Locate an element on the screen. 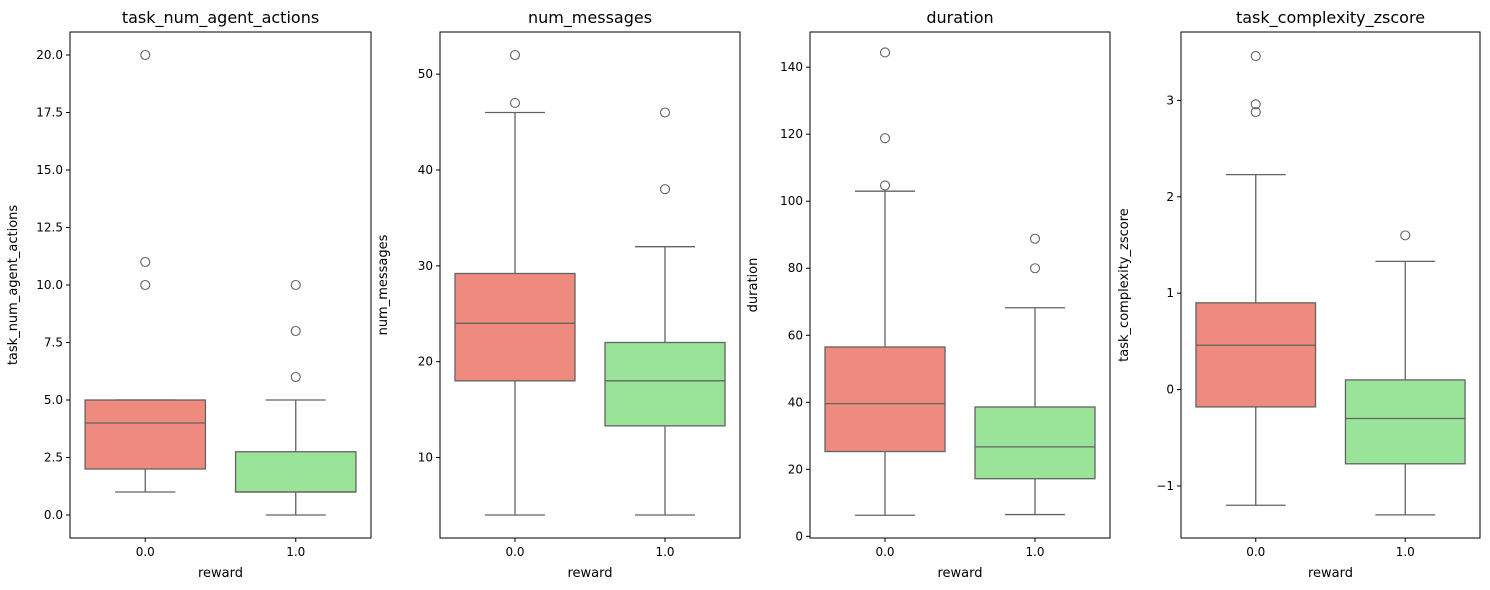  y-tick-label: 1 is located at coordinates (1170, 293).